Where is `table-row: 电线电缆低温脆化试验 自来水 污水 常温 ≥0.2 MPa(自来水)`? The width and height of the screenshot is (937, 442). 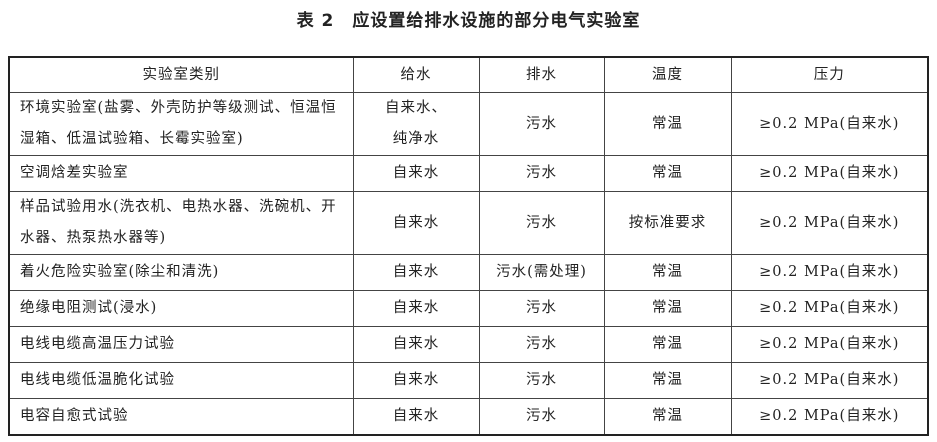
table-row: 电线电缆低温脆化试验 自来水 污水 常温 ≥0.2 MPa(自来水) is located at coordinates (468, 380).